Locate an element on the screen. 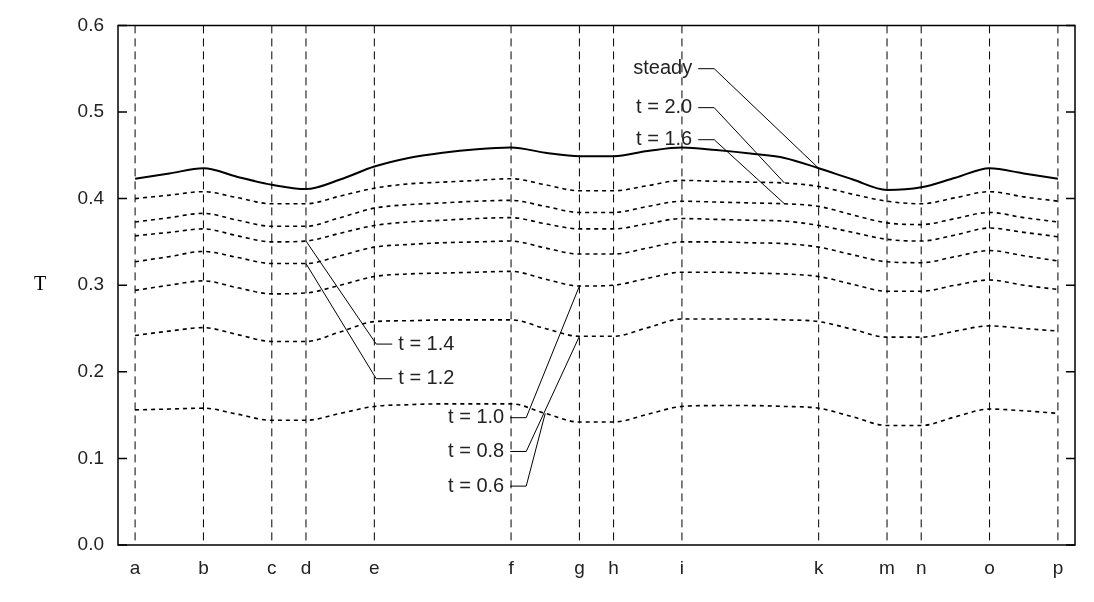  x-tick-label: i is located at coordinates (682, 567).